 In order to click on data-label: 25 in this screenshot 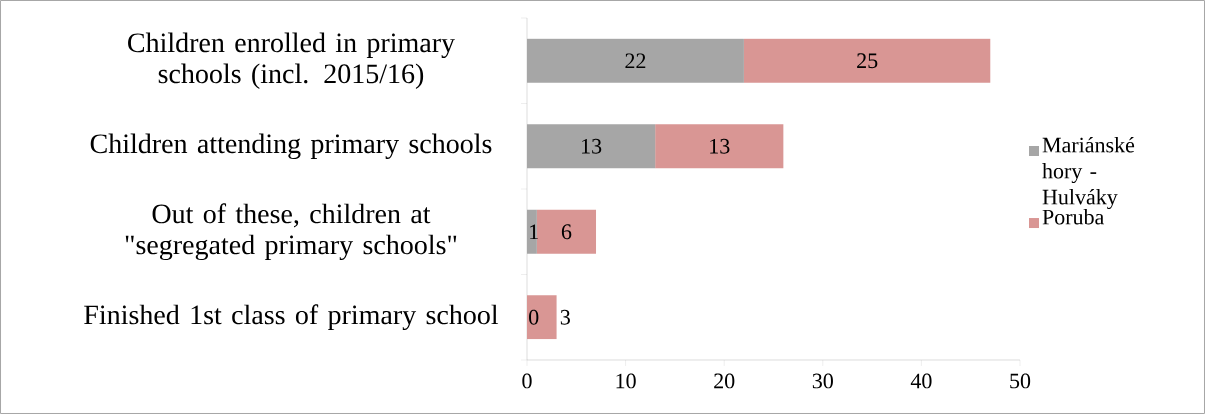, I will do `click(867, 61)`.